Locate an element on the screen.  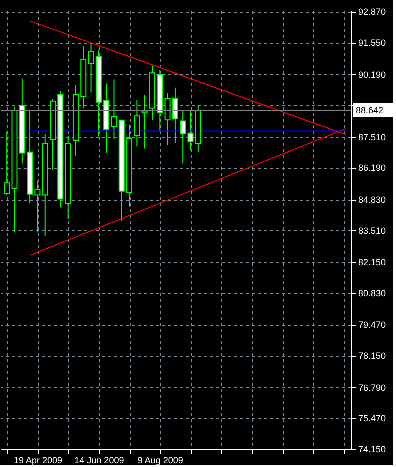
y-tick-label: 86.190 is located at coordinates (372, 168).